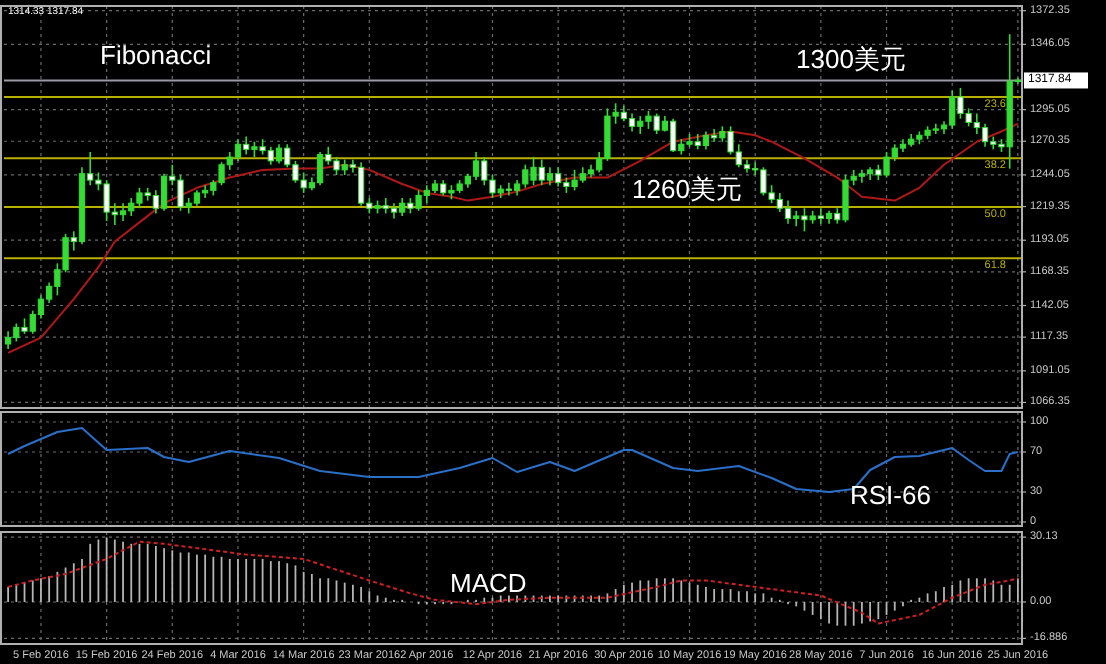  What do you see at coordinates (687, 189) in the screenshot?
I see `annotation: 1260美元` at bounding box center [687, 189].